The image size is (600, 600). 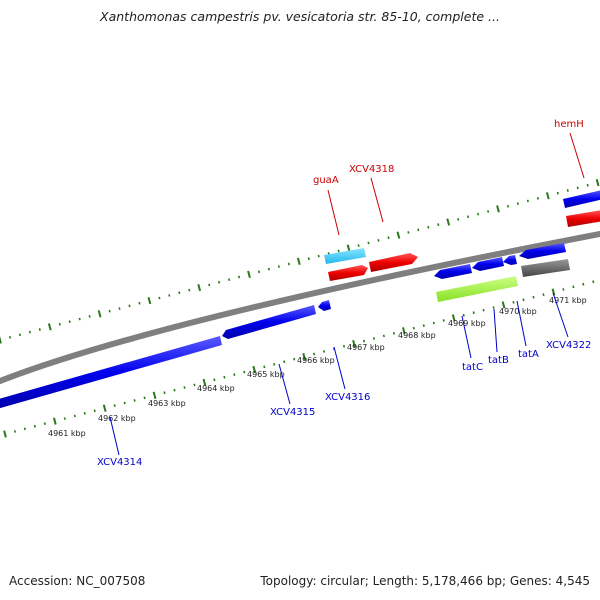 I want to click on gene-label-guaA: guaA, so click(x=326, y=180).